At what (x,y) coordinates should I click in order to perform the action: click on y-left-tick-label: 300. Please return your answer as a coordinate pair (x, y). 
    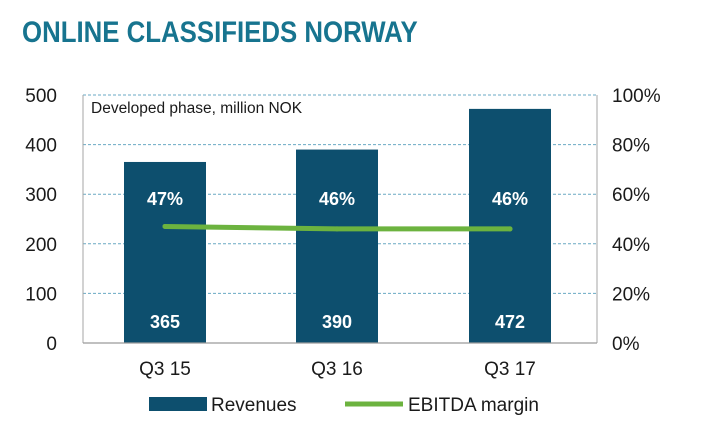
    Looking at the image, I should click on (41, 195).